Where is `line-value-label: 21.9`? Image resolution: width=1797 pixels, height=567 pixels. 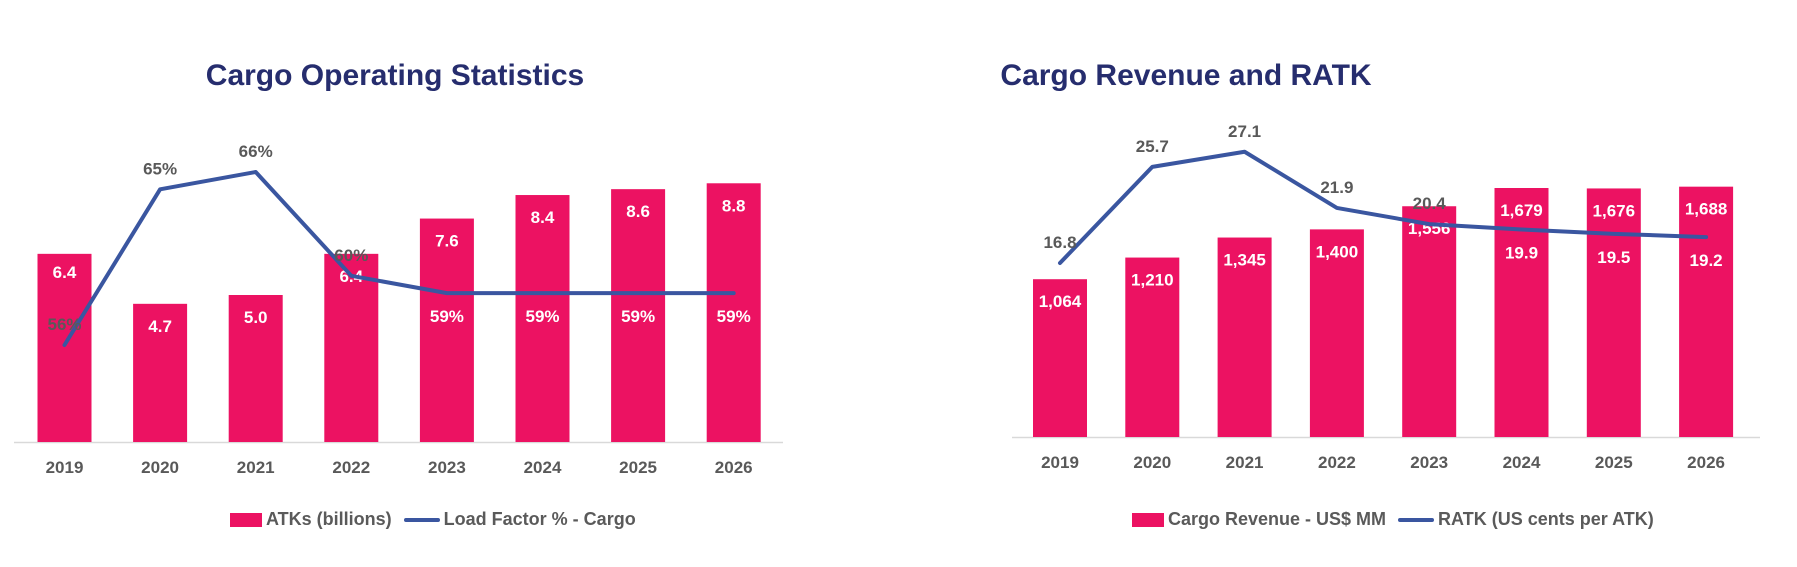 line-value-label: 21.9 is located at coordinates (1336, 187).